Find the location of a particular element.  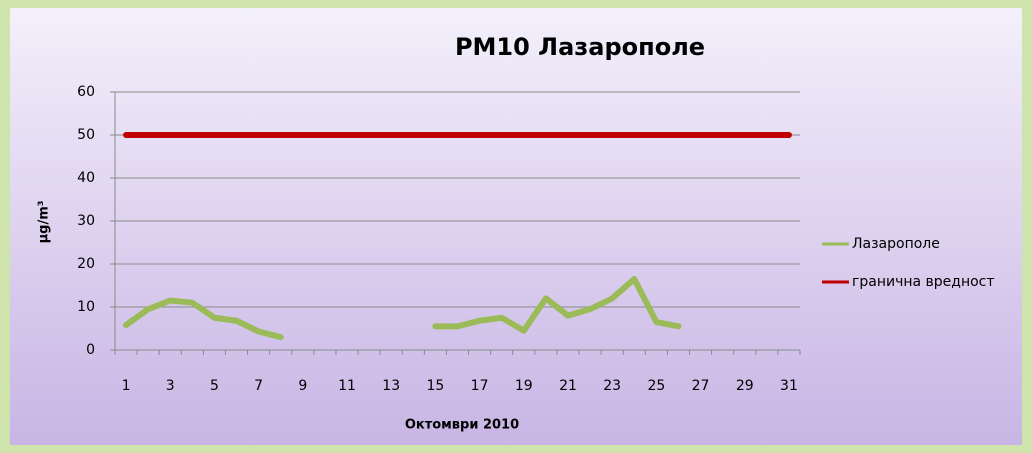

x-tick-label: 25 is located at coordinates (656, 386).